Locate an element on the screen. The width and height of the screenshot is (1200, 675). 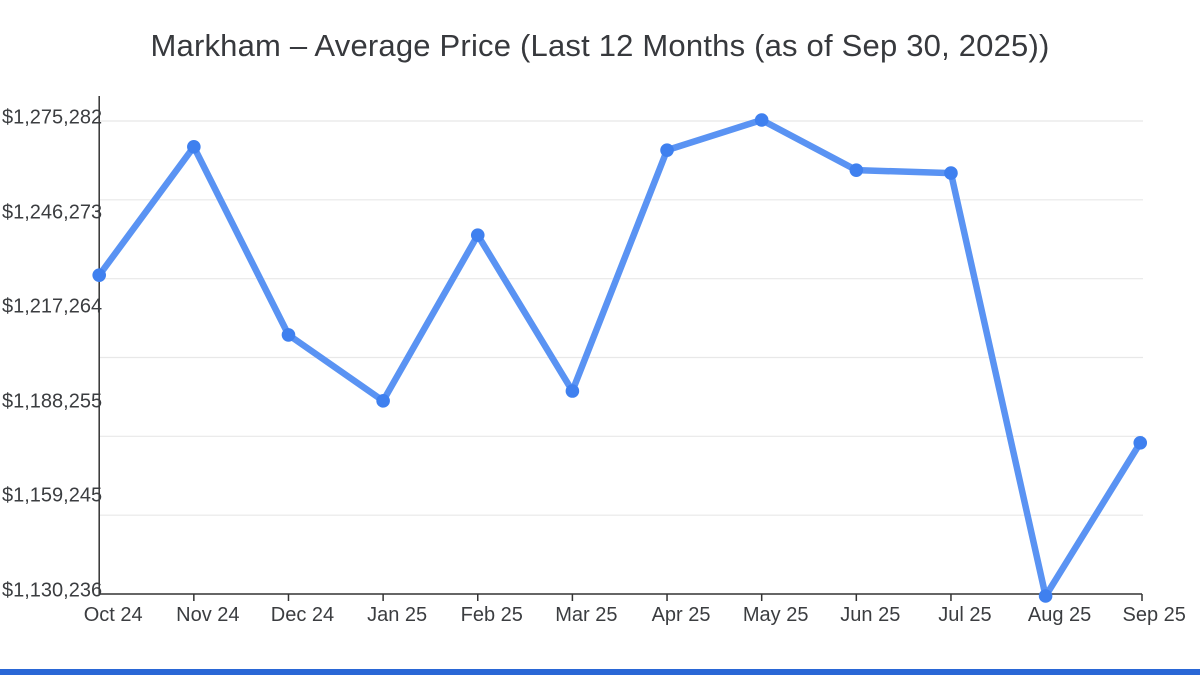
x-axis-label: Apr 25 is located at coordinates (681, 615).